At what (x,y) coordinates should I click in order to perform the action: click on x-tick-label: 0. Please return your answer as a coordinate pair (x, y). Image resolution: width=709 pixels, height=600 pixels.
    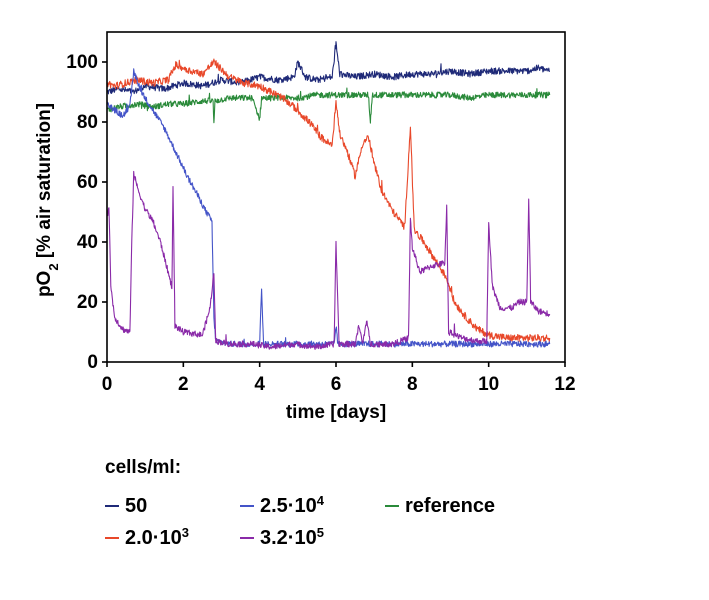
    Looking at the image, I should click on (107, 384).